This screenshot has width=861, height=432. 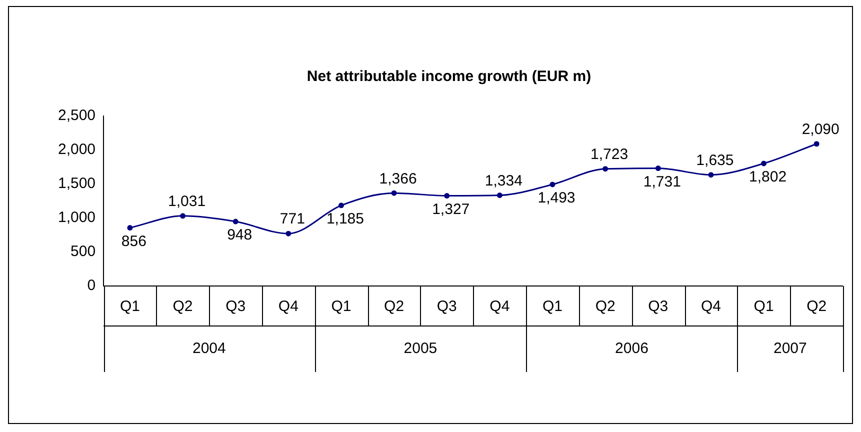 What do you see at coordinates (77, 149) in the screenshot?
I see `y-tick-label: 2,000` at bounding box center [77, 149].